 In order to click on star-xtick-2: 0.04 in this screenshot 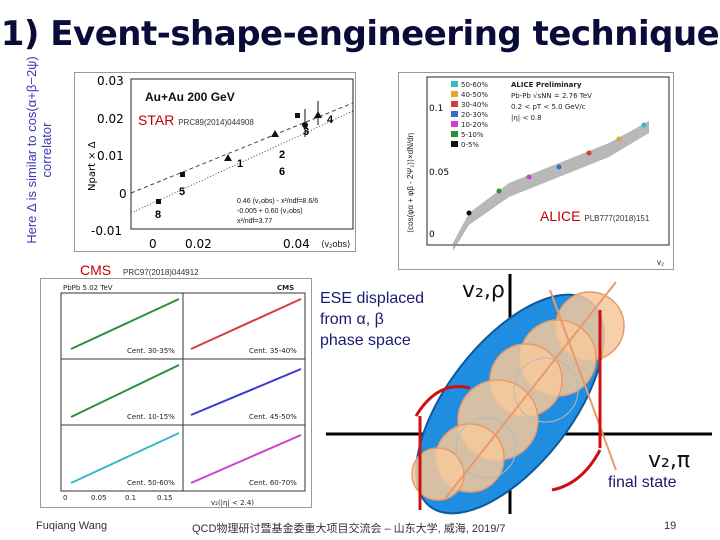, I will do `click(296, 244)`.